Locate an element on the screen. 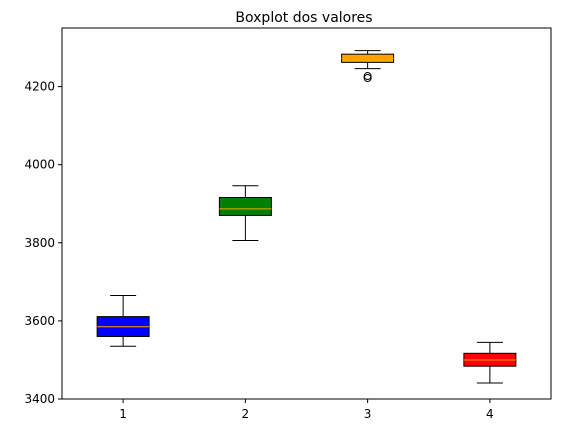 Image resolution: width=561 pixels, height=433 pixels. y-tick-label: 3400 is located at coordinates (39, 399).